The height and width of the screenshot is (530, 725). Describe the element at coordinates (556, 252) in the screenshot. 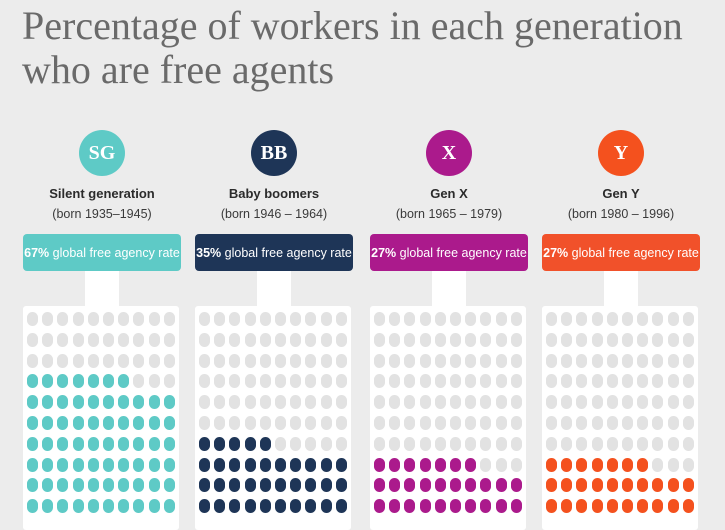

I see `rate-percent: 27%` at that location.